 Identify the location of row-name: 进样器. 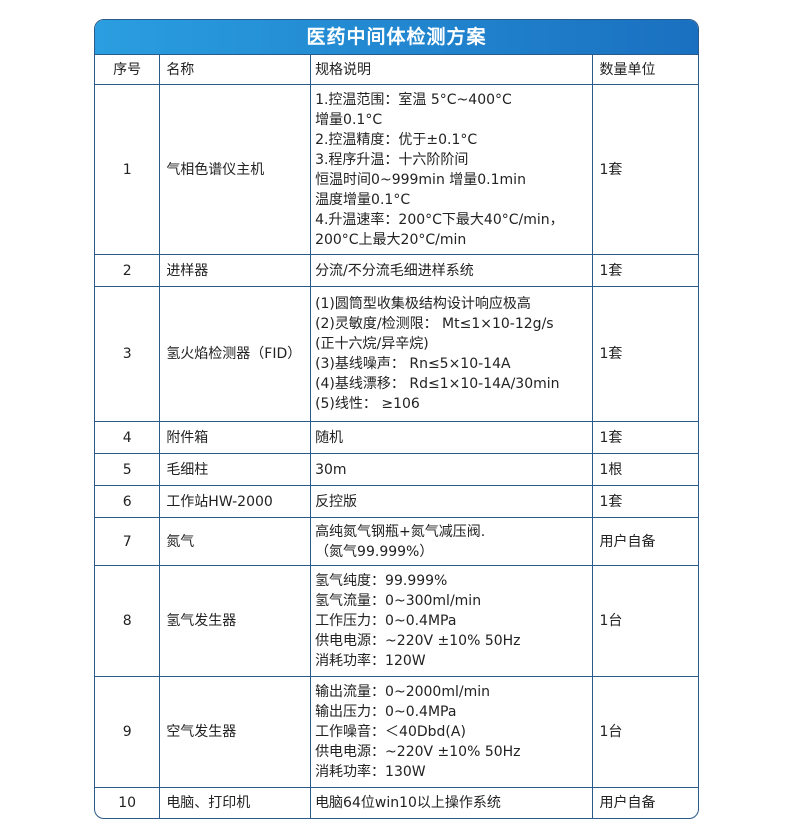
(235, 270).